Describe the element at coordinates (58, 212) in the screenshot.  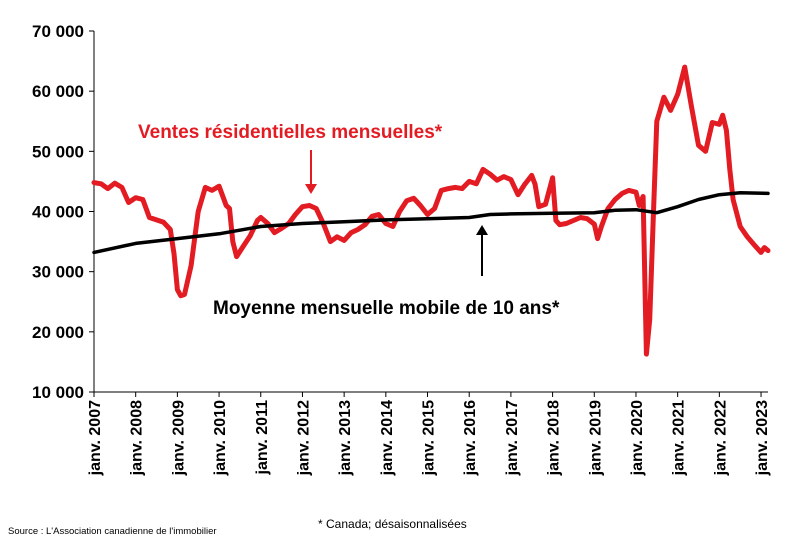
I see `y-tick-label: 40 000` at that location.